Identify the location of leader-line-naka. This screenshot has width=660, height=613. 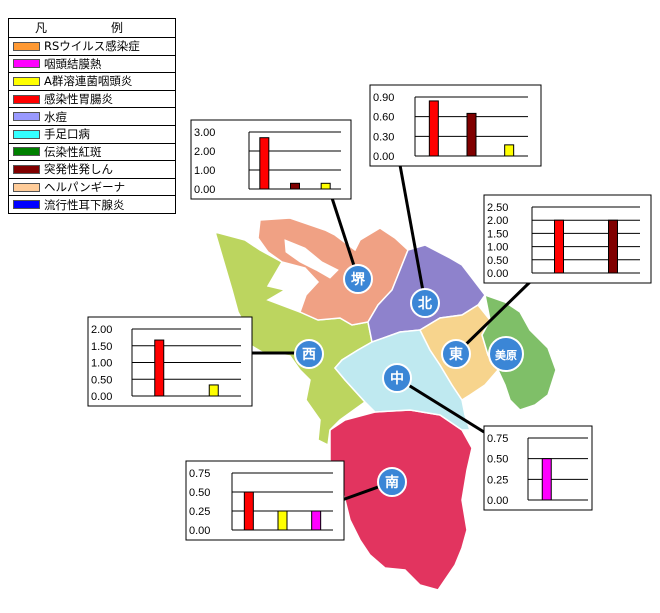
(440, 405).